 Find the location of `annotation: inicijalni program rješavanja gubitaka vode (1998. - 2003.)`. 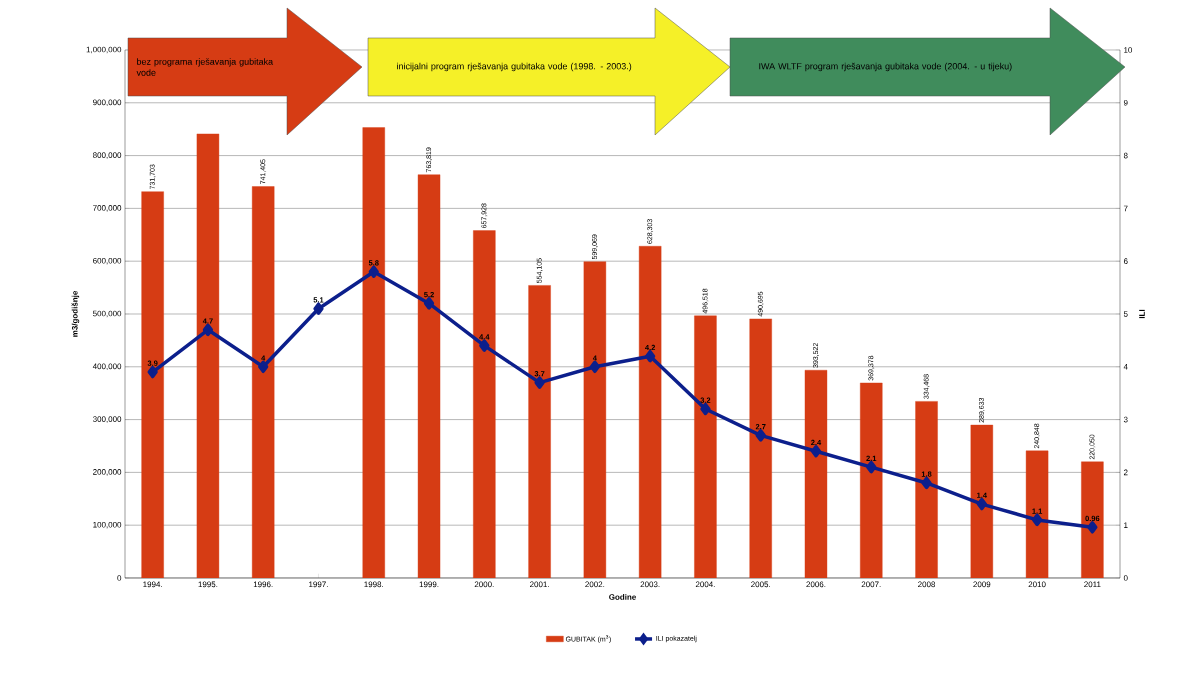

annotation: inicijalni program rješavanja gubitaka vode (1998. - 2003.) is located at coordinates (514, 67).